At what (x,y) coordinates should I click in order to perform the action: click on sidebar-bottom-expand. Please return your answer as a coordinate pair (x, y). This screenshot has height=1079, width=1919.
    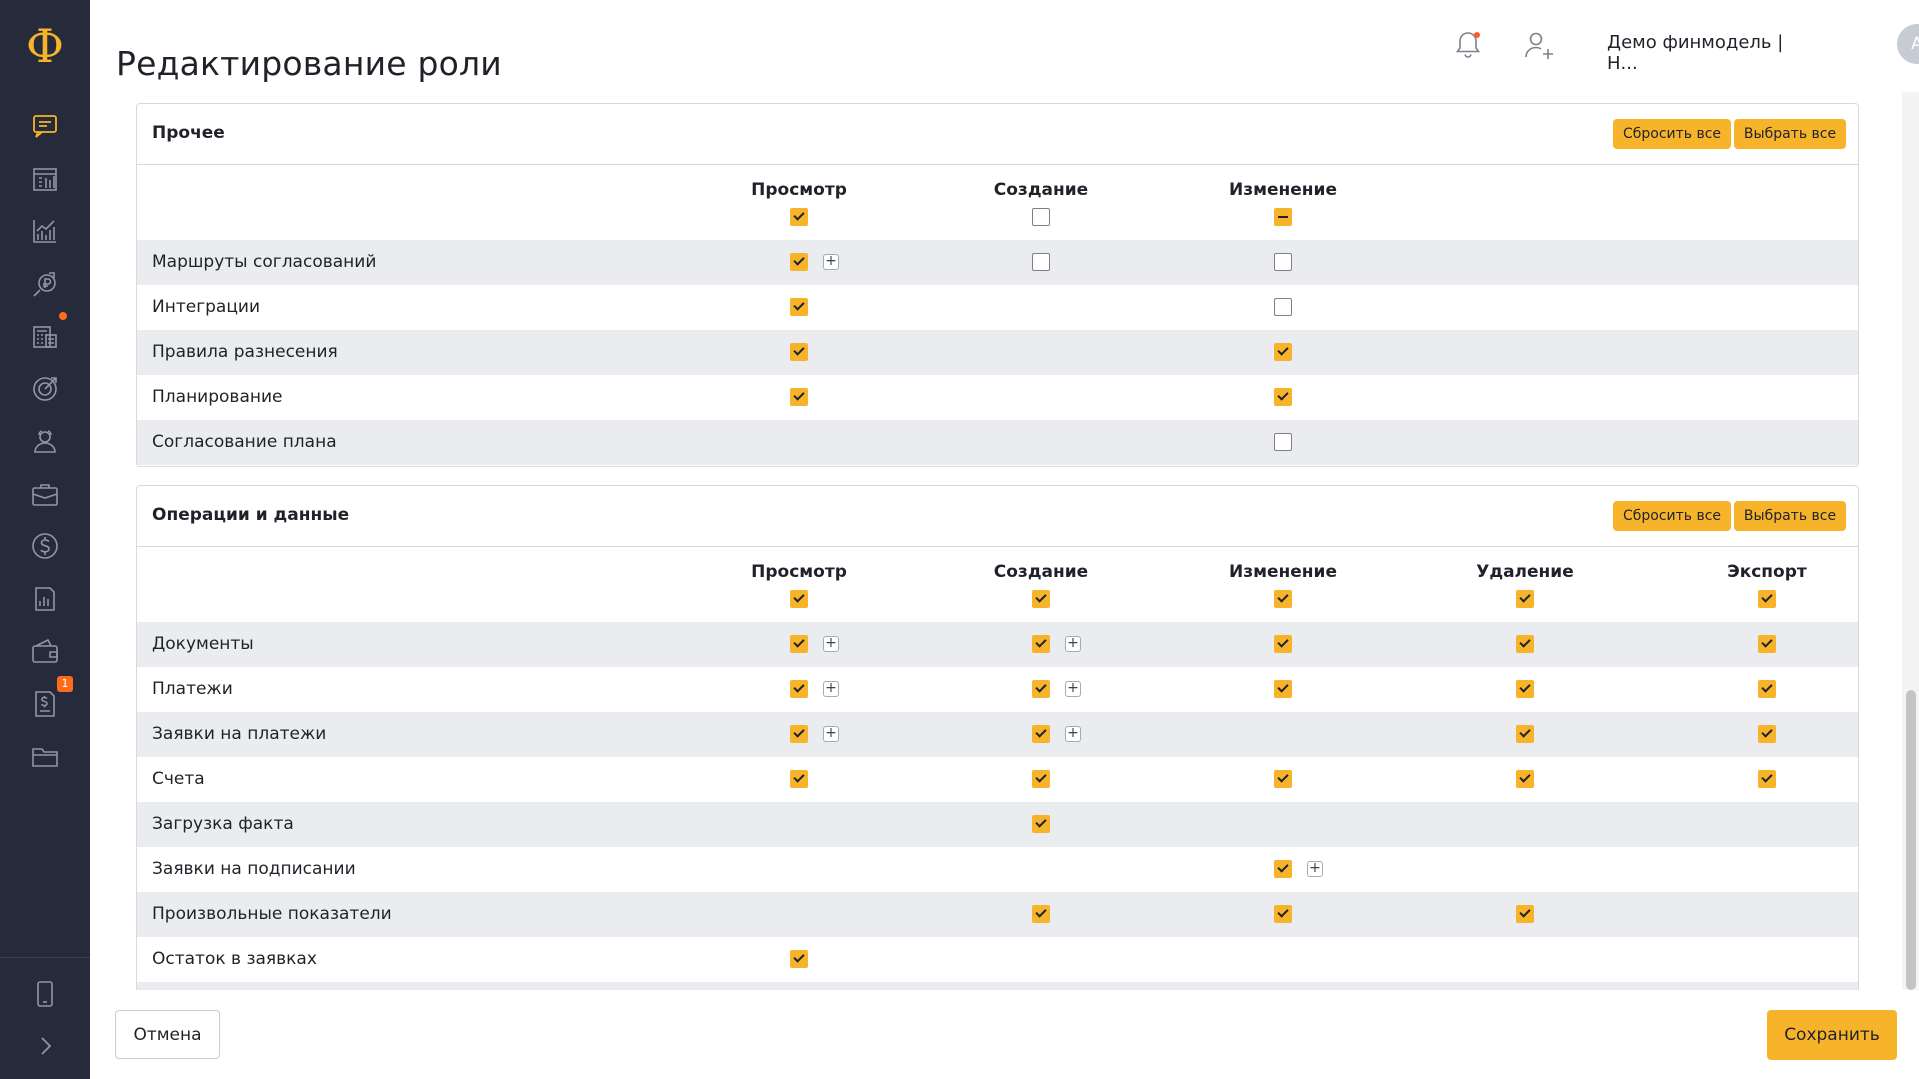
    Looking at the image, I should click on (45, 1046).